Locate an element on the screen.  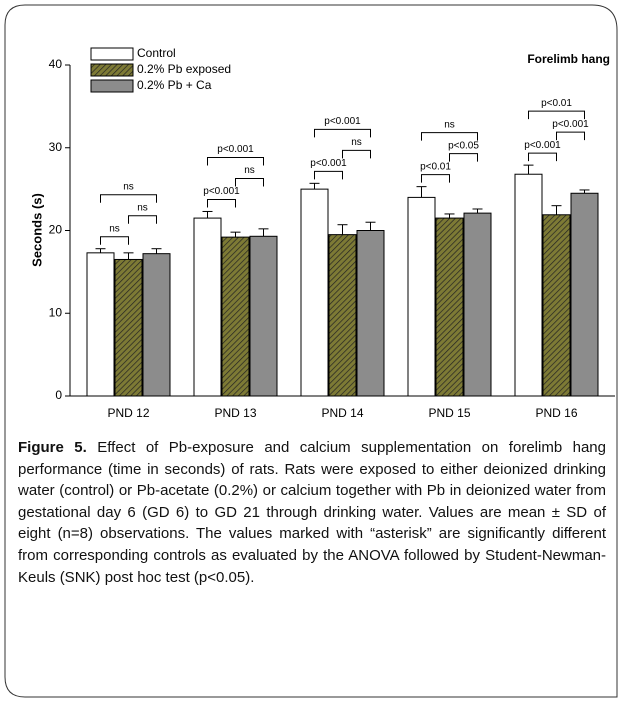
y-tick-label: 10 is located at coordinates (56, 312).